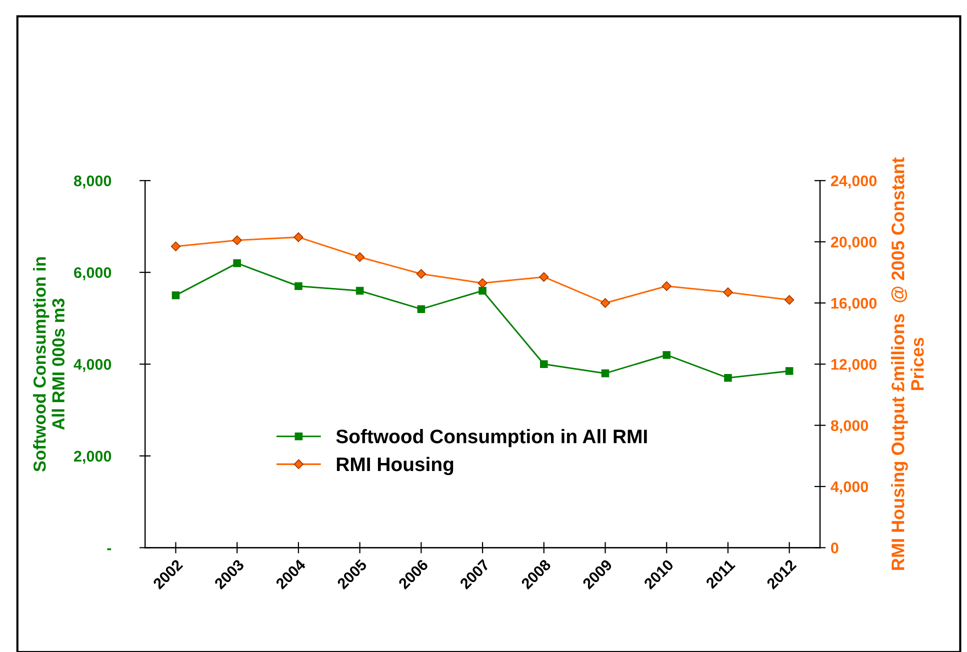 The height and width of the screenshot is (652, 967). I want to click on y-tick-label: 8,000, so click(93, 182).